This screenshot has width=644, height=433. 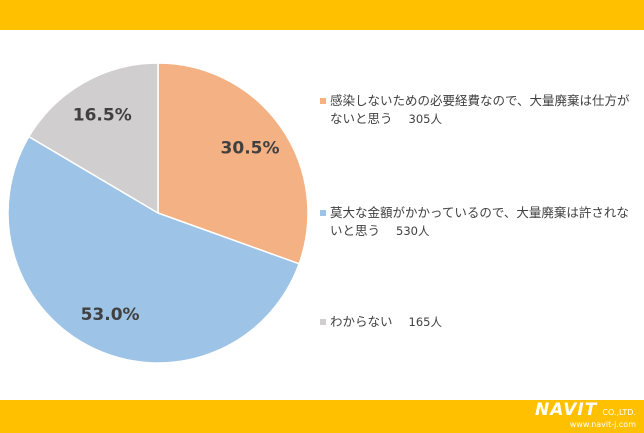 I want to click on legend-entry: 感染しないための必要経費なので、大量廃棄は仕方がないと思う 305人, so click(x=475, y=110).